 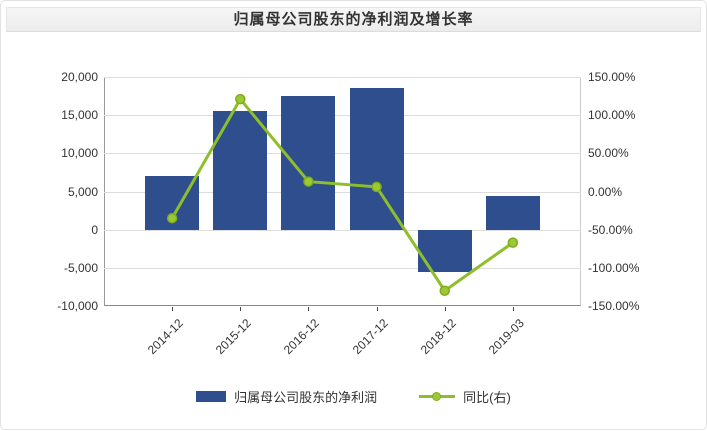 What do you see at coordinates (610, 229) in the screenshot?
I see `right-axis-tick-label: -50.00%` at bounding box center [610, 229].